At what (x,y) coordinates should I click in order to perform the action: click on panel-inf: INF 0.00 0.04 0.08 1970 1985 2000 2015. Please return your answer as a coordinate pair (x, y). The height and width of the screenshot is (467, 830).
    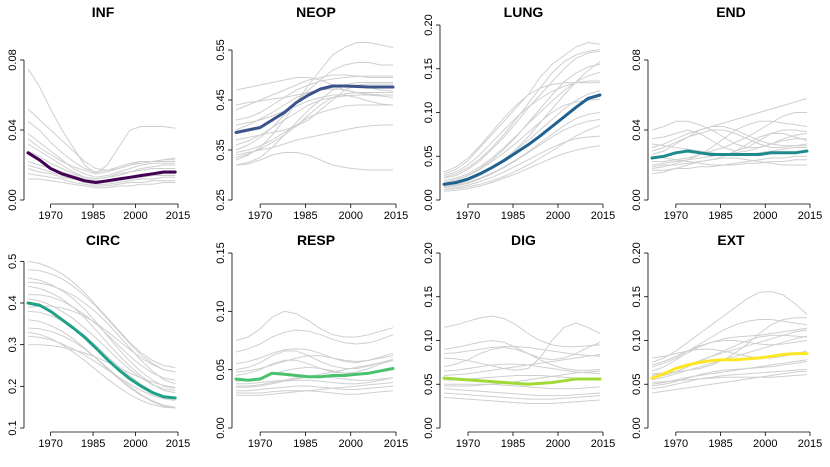
    Looking at the image, I should click on (98, 113).